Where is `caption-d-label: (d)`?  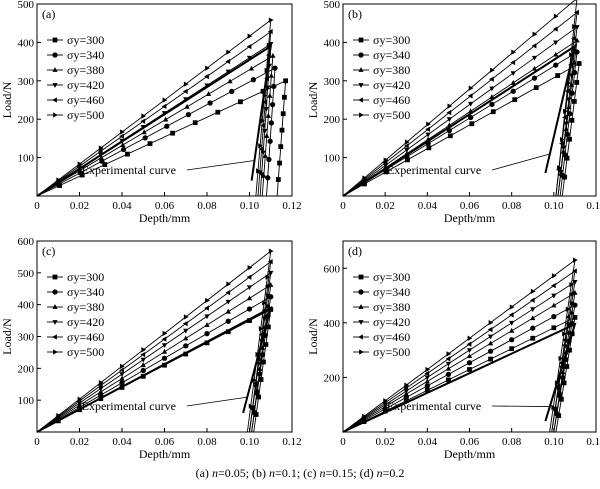
caption-d-label: (d) is located at coordinates (366, 473).